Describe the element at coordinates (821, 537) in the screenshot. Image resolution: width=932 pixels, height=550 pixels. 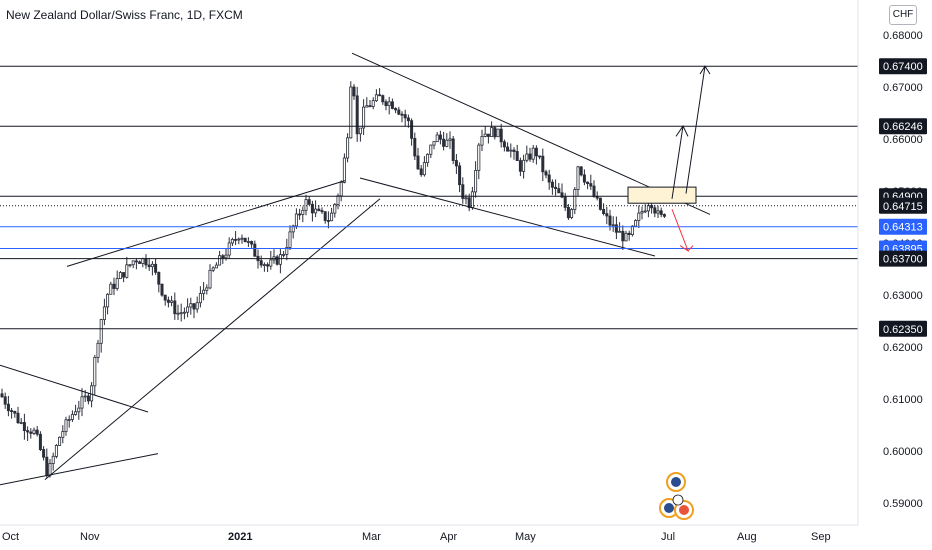
I see `x-tick-label: Sep` at that location.